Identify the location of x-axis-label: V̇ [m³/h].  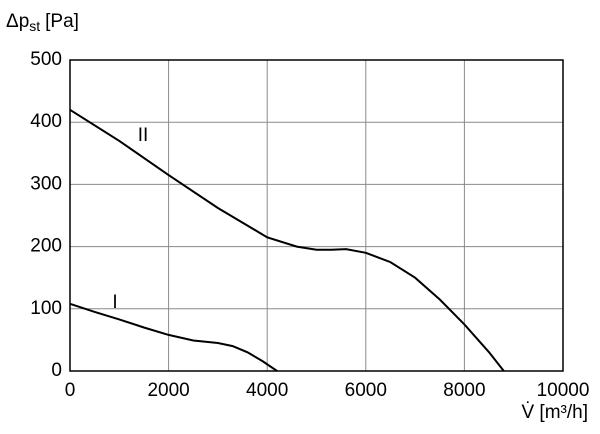
(554, 412).